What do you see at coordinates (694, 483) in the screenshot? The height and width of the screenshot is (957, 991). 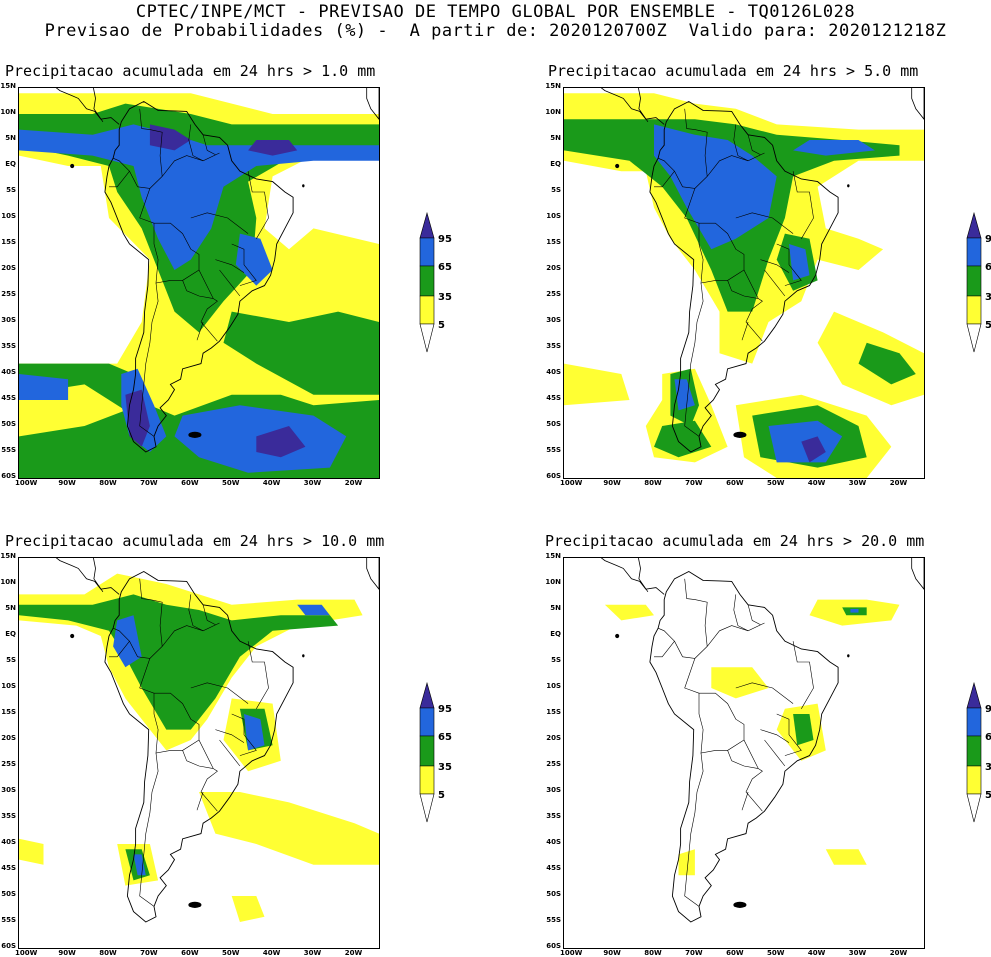 I see `lon-tick-label: 70W` at bounding box center [694, 483].